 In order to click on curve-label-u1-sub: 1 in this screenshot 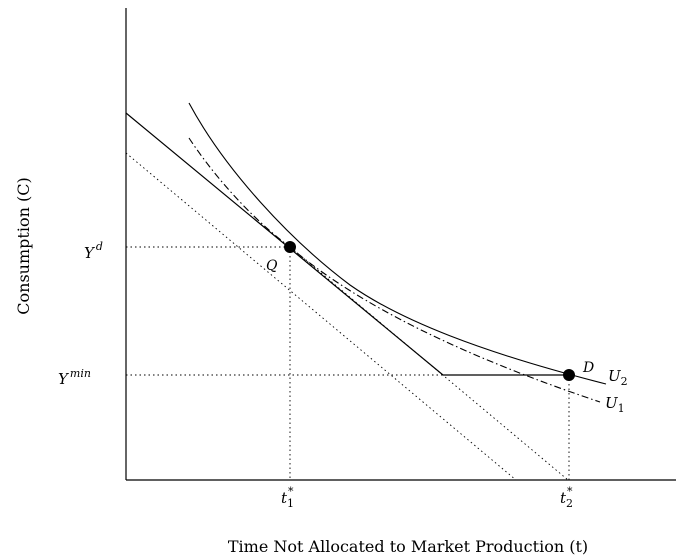, I will do `click(621, 408)`.